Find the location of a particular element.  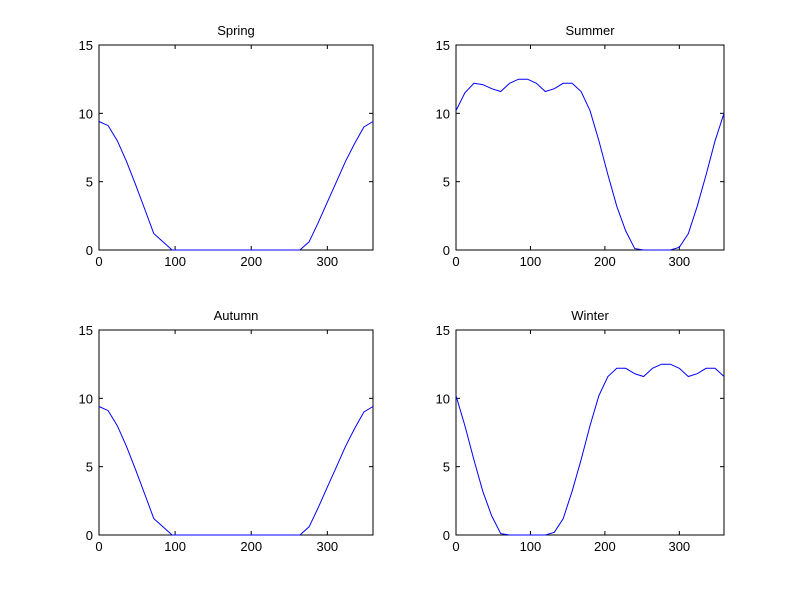

subplot-3: Winter 0 100 200 300 0 5 10 15 is located at coordinates (580, 431).